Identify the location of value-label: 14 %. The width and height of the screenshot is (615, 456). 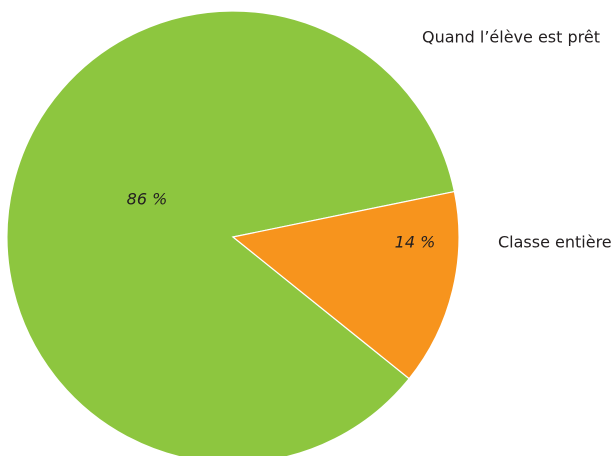
(415, 242).